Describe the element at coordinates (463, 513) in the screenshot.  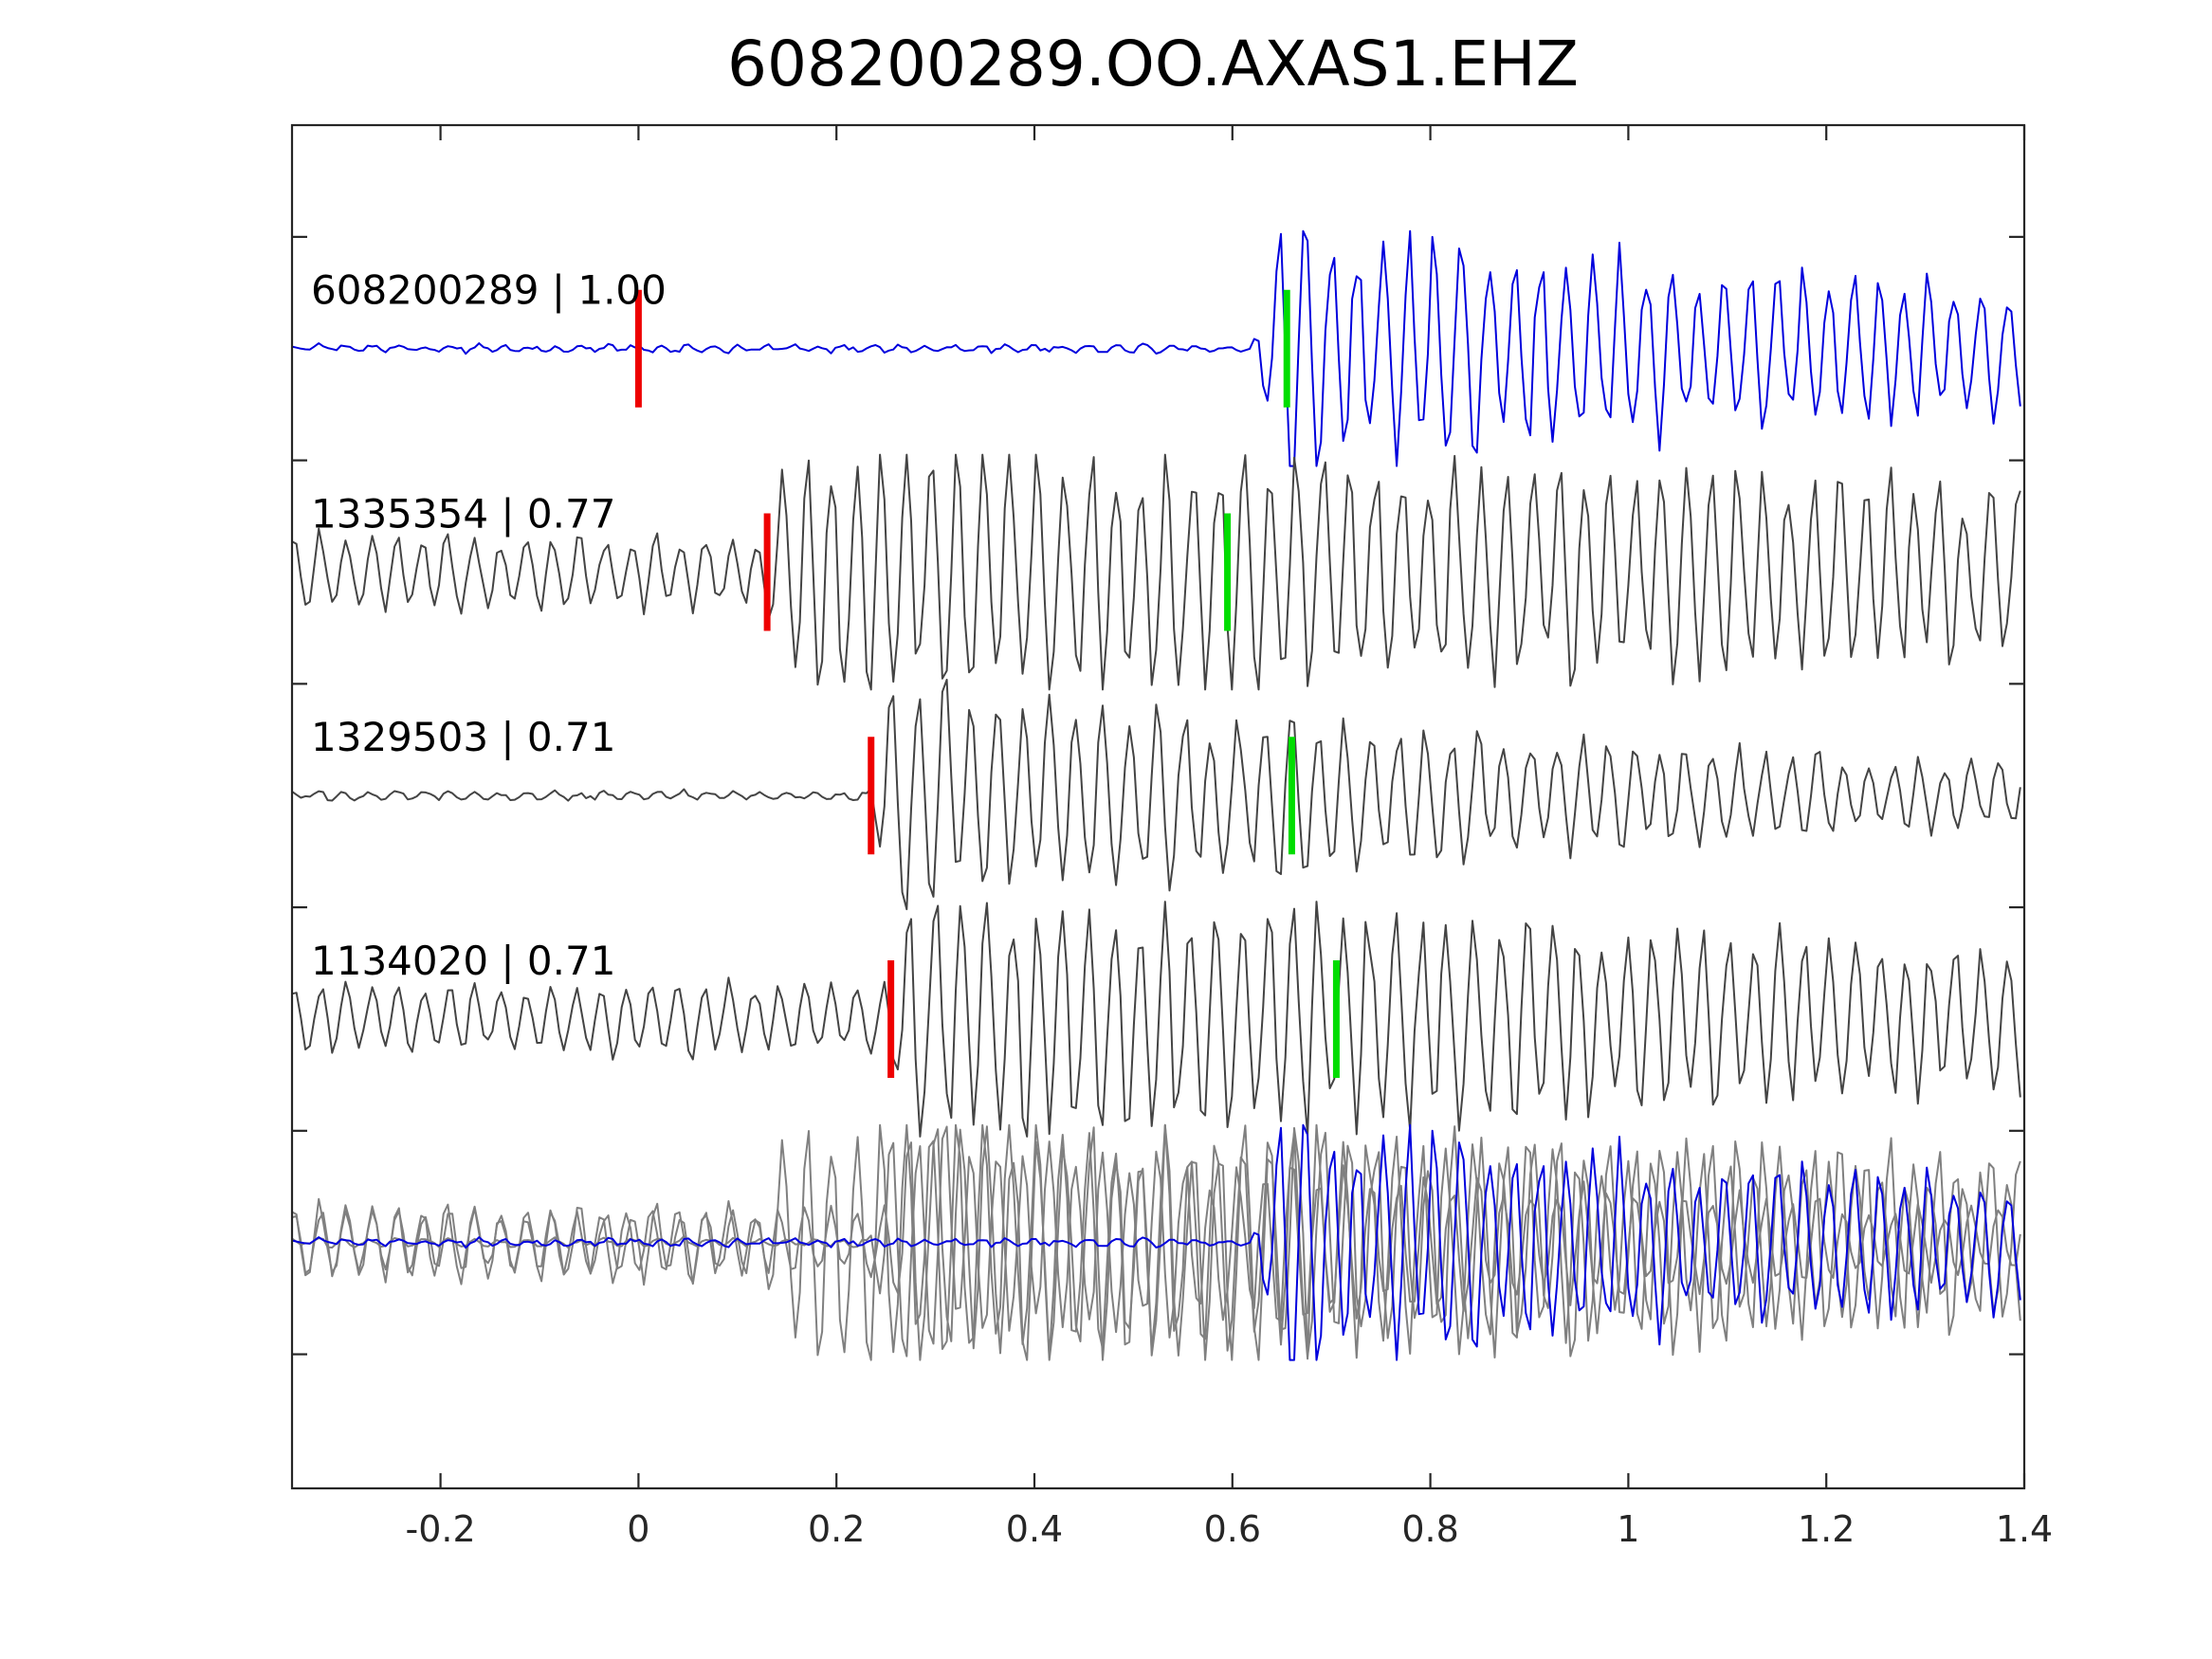
I see `trace-label-1335354: 1335354 | 0.77` at that location.